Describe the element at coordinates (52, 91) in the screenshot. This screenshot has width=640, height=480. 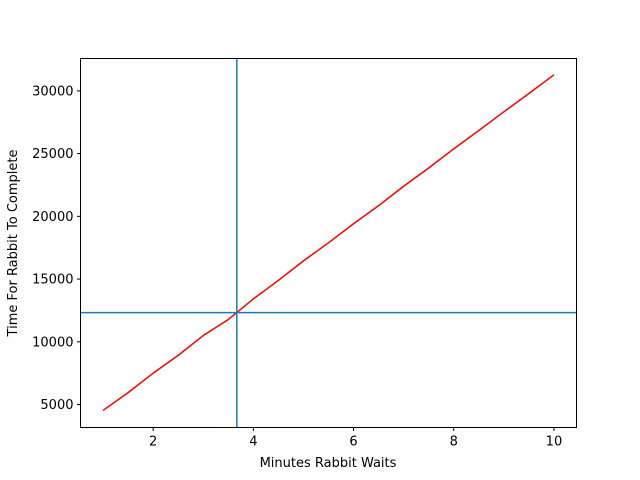
I see `y-tick-label: 30000` at that location.